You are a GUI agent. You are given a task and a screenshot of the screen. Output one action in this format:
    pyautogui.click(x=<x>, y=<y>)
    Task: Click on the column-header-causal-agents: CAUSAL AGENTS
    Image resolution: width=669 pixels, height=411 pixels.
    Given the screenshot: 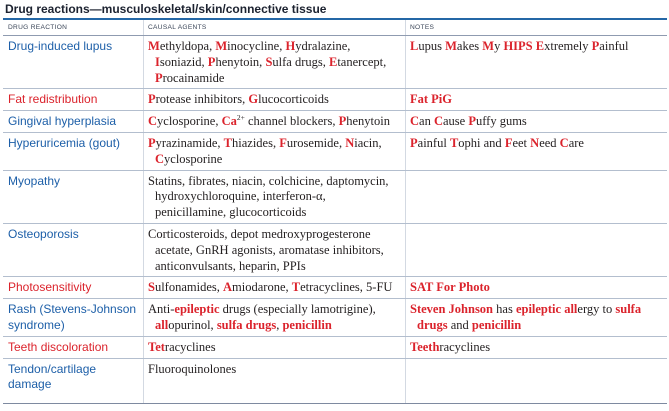 What is the action you would take?
    pyautogui.click(x=274, y=27)
    